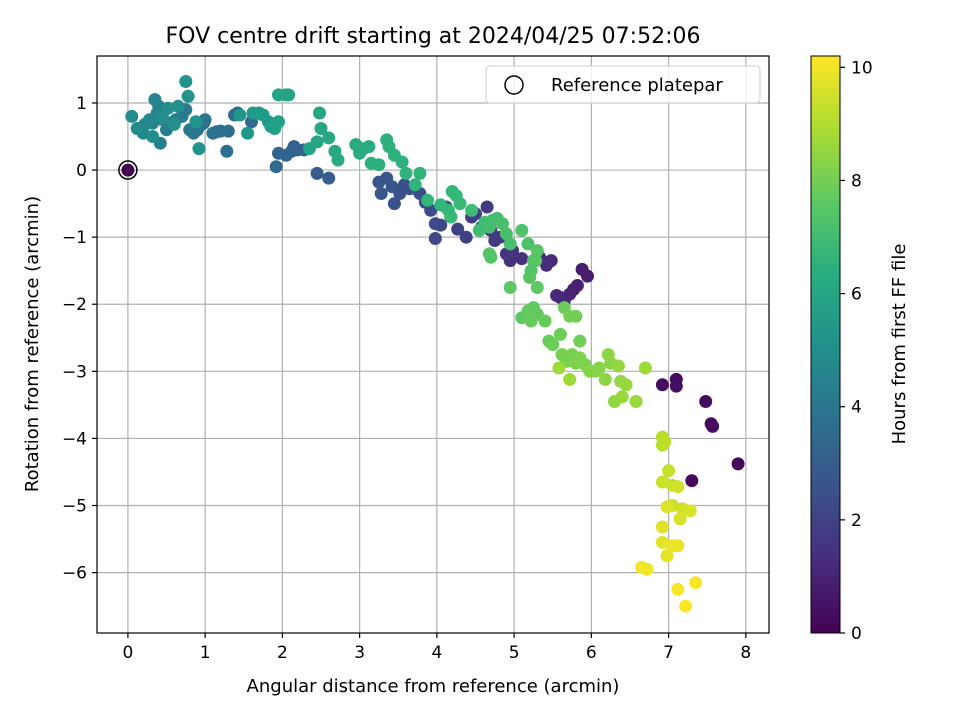 Image resolution: width=960 pixels, height=724 pixels. Describe the element at coordinates (74, 507) in the screenshot. I see `y-tick-label: −5` at that location.